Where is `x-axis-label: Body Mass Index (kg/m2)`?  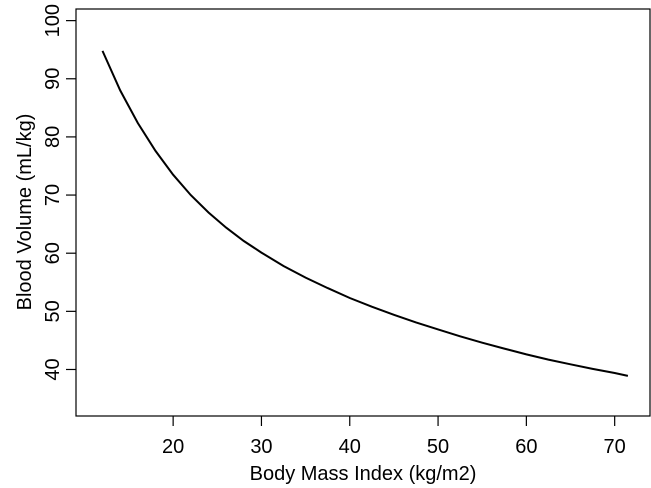 x-axis-label: Body Mass Index (kg/m2) is located at coordinates (363, 474).